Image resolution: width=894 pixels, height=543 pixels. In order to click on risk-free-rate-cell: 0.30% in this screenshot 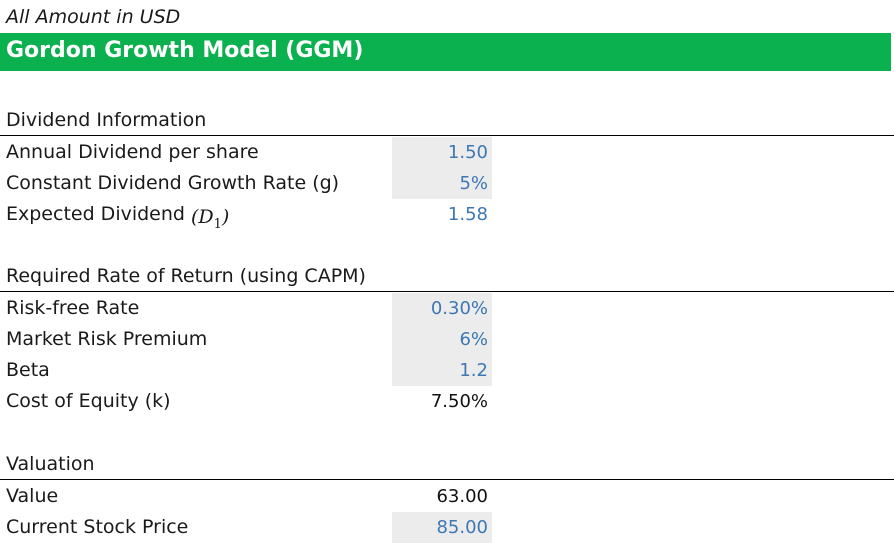, I will do `click(442, 308)`.